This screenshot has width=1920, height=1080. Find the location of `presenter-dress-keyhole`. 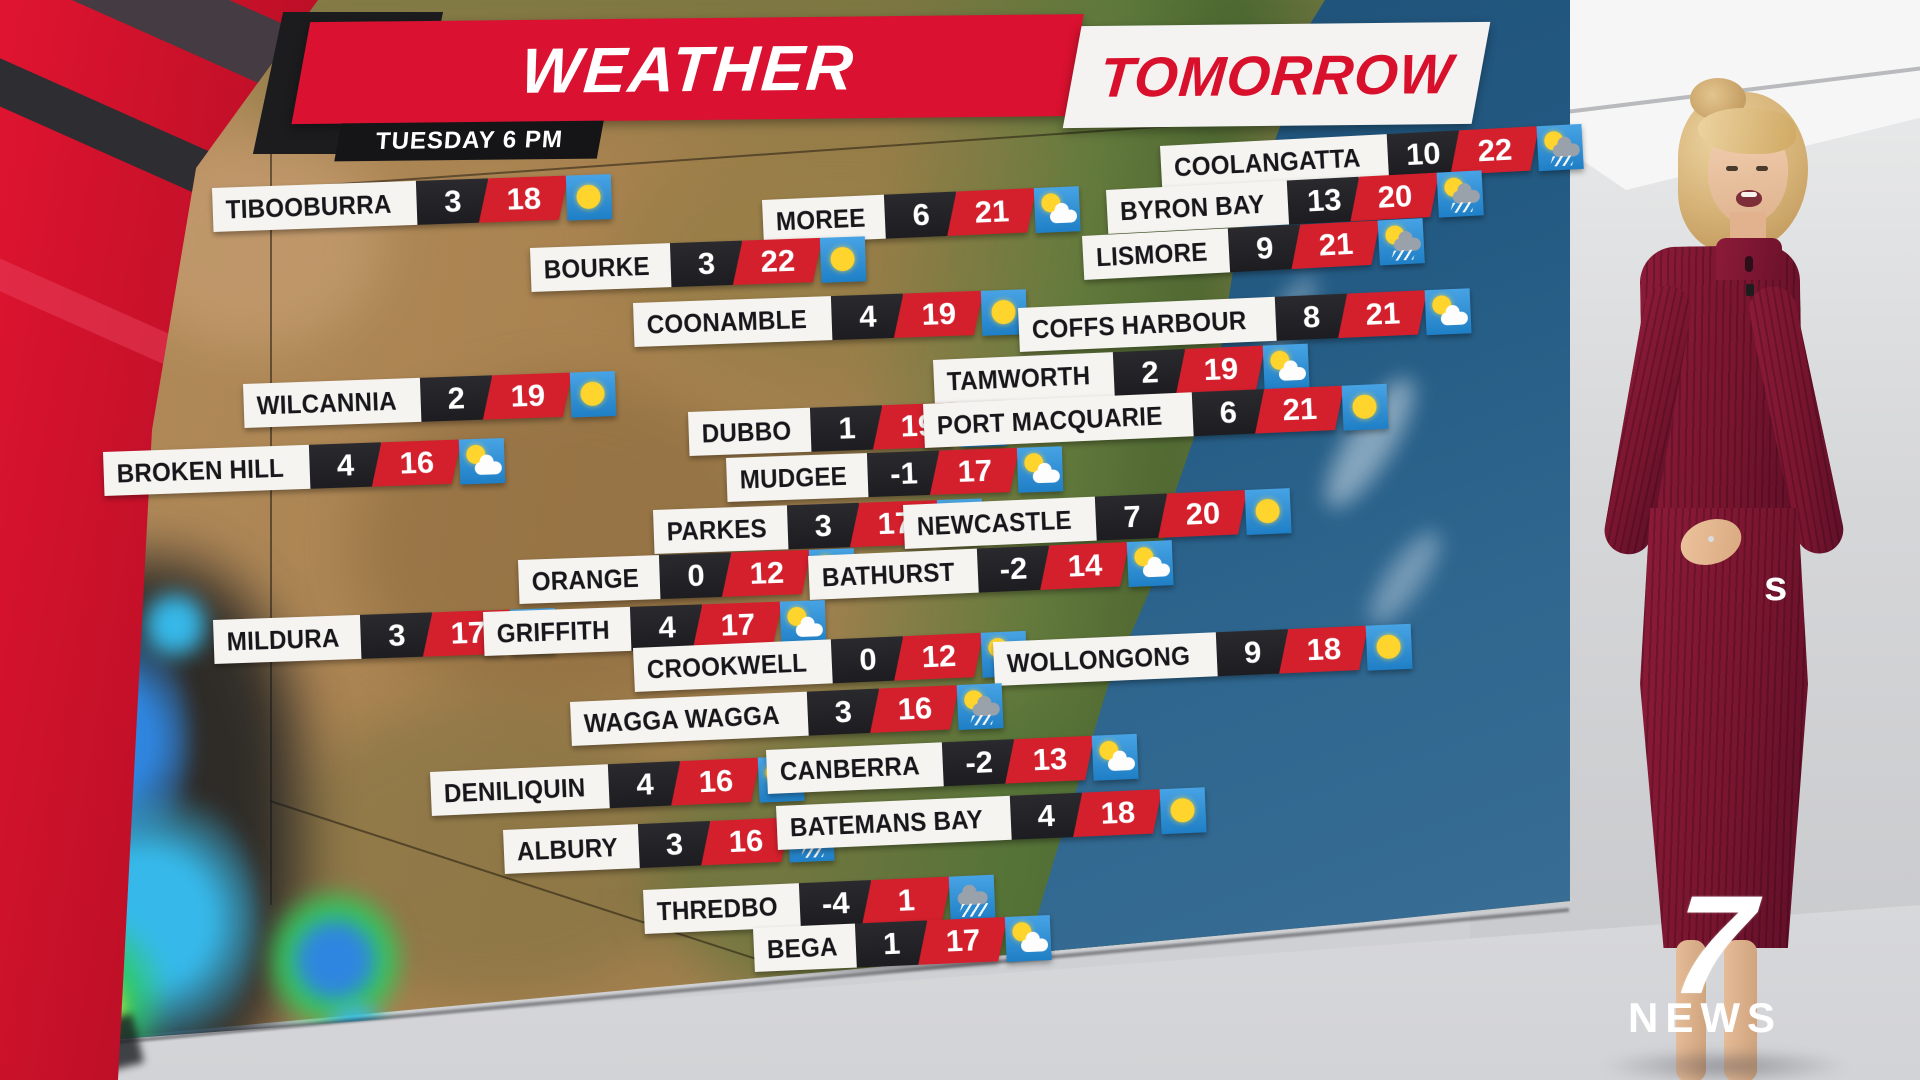

presenter-dress-keyhole is located at coordinates (1749, 264).